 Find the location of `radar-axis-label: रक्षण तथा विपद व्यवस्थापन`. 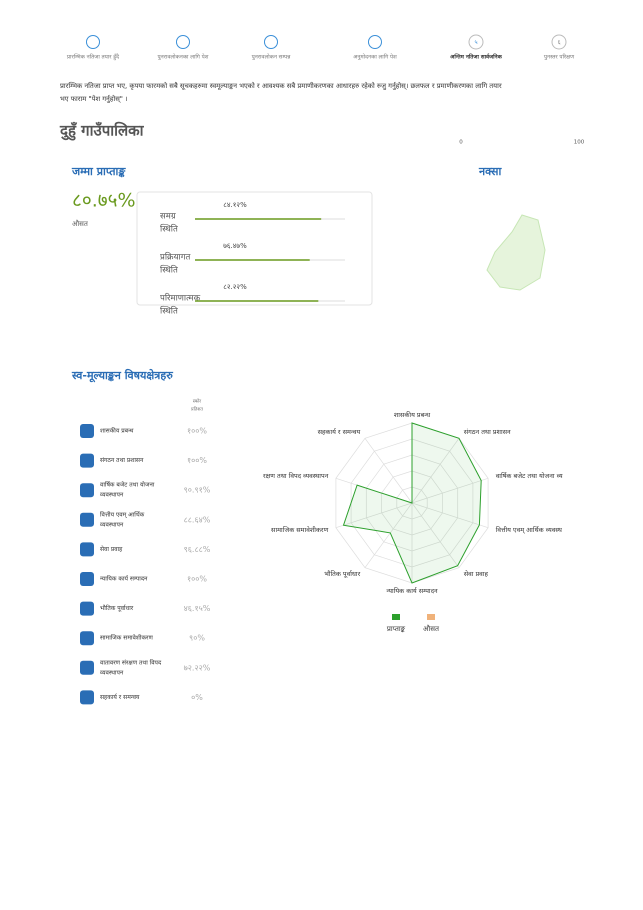

radar-axis-label: रक्षण तथा विपद व्यवस्थापन is located at coordinates (296, 476).